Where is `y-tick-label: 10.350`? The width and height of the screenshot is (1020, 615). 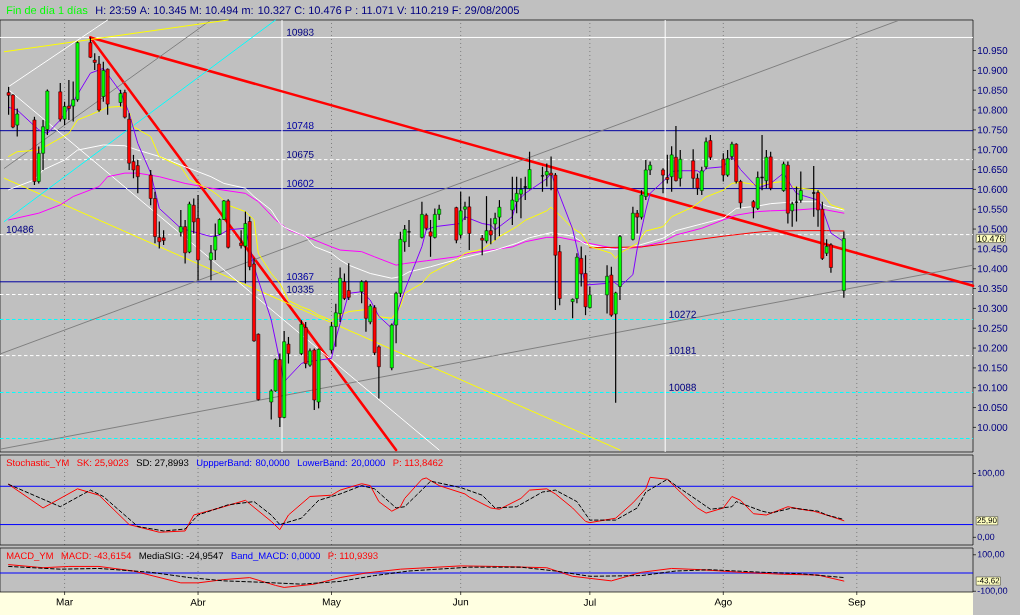 y-tick-label: 10.350 is located at coordinates (992, 289).